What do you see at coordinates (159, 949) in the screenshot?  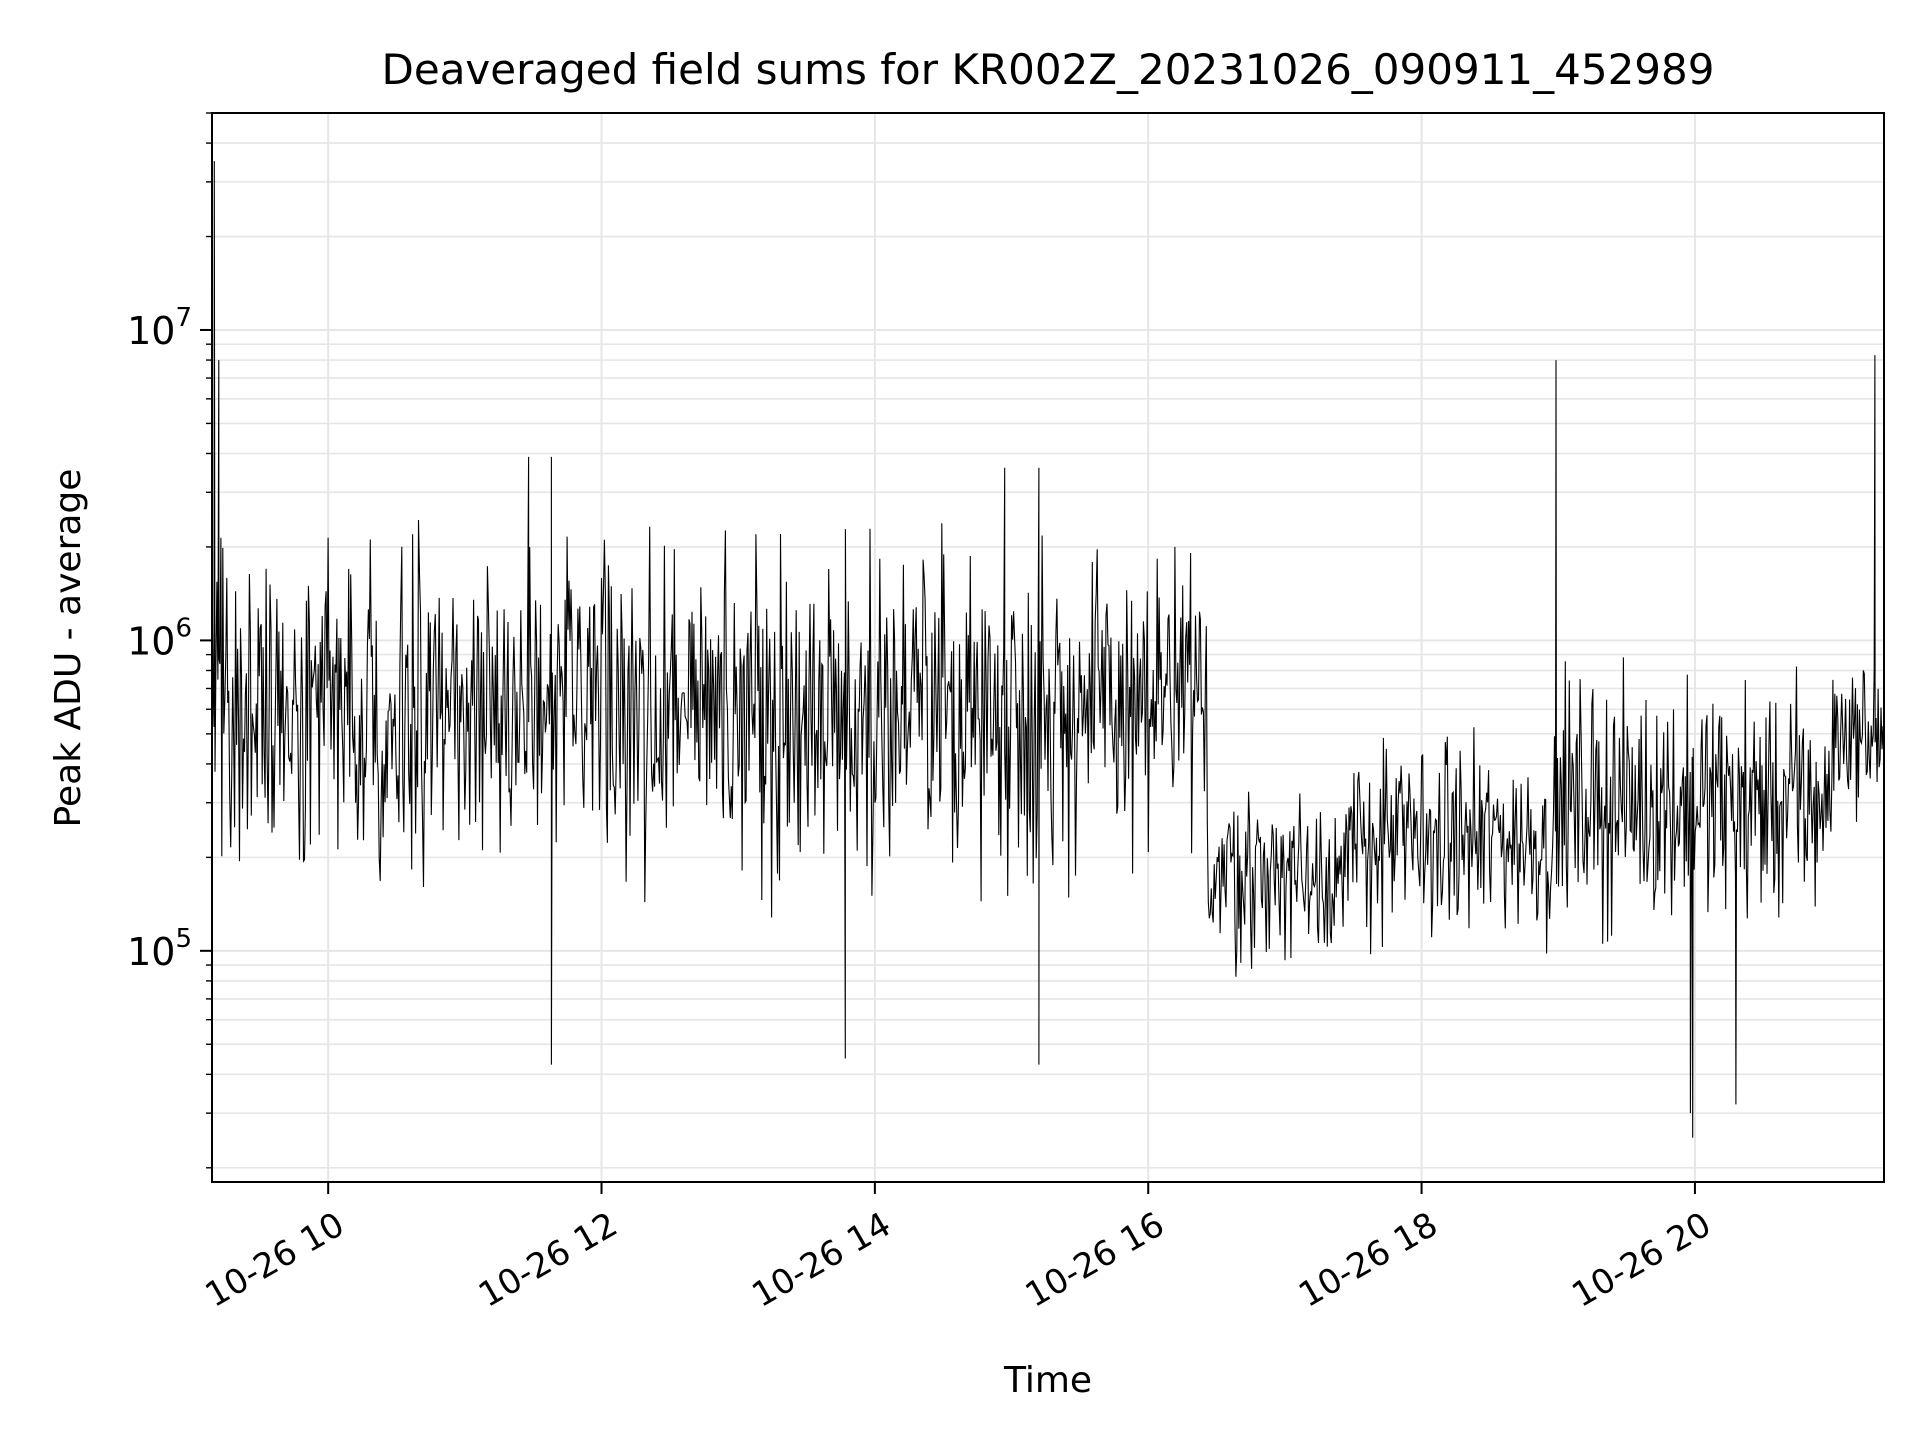 I see `y-tick-label: 10⁵` at bounding box center [159, 949].